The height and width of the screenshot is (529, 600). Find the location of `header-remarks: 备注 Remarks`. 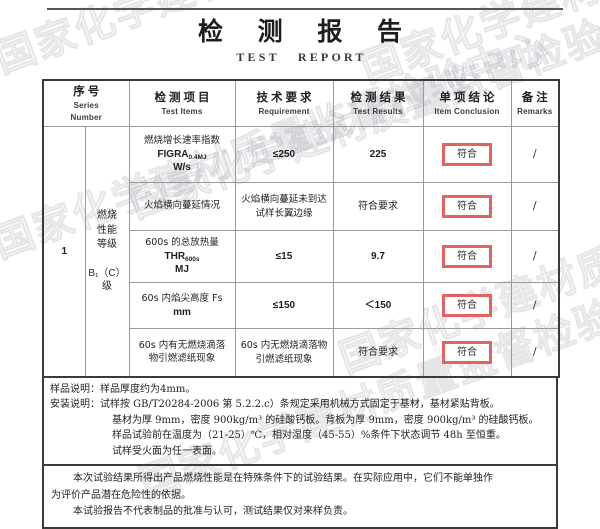

header-remarks: 备注 Remarks is located at coordinates (535, 103).